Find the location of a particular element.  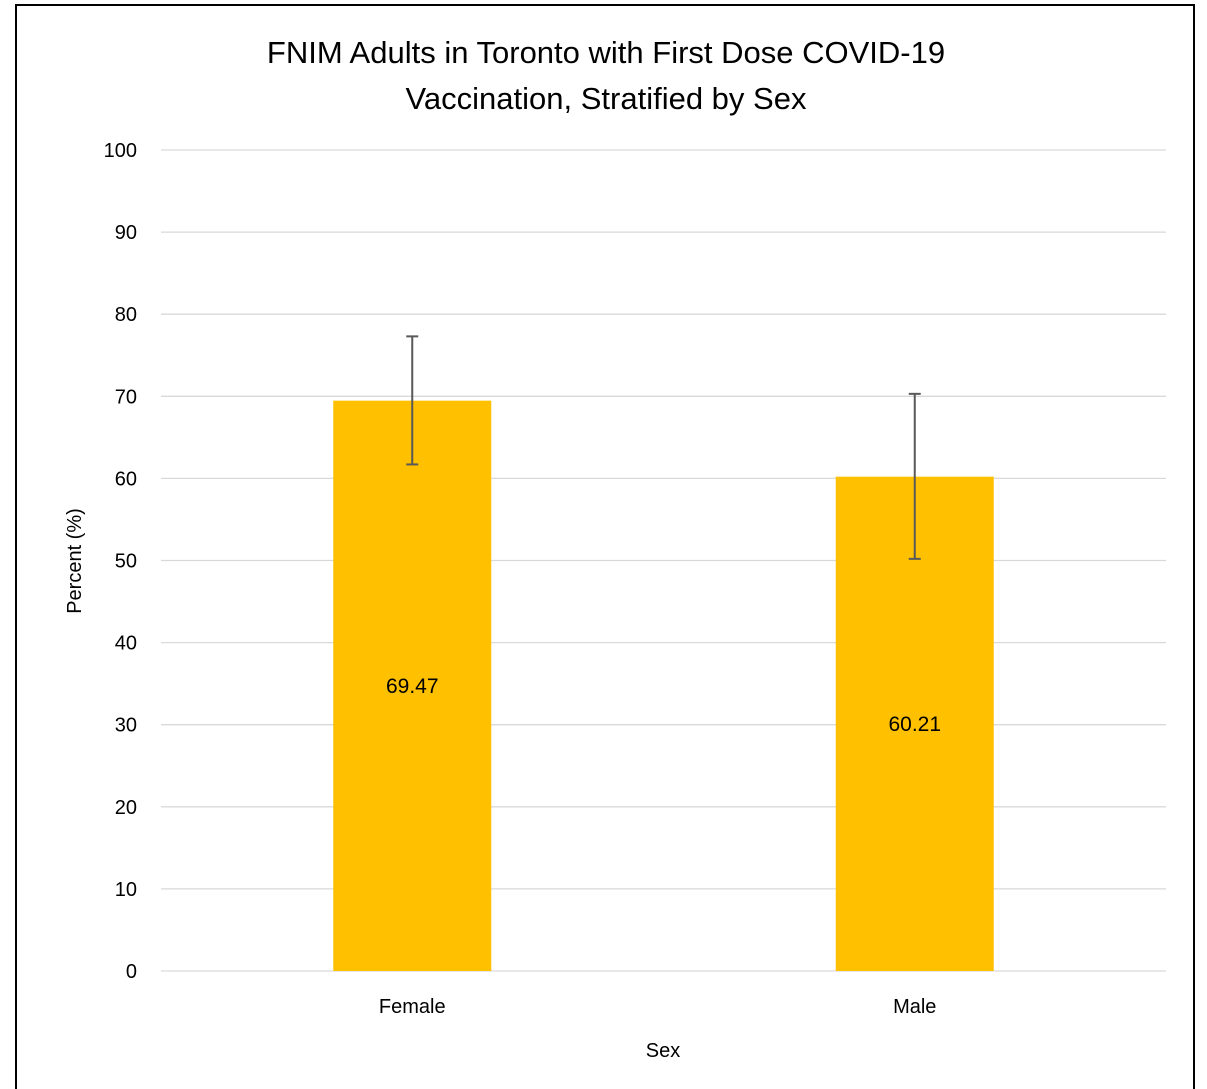

y-tick-label-80: 80 is located at coordinates (126, 315).